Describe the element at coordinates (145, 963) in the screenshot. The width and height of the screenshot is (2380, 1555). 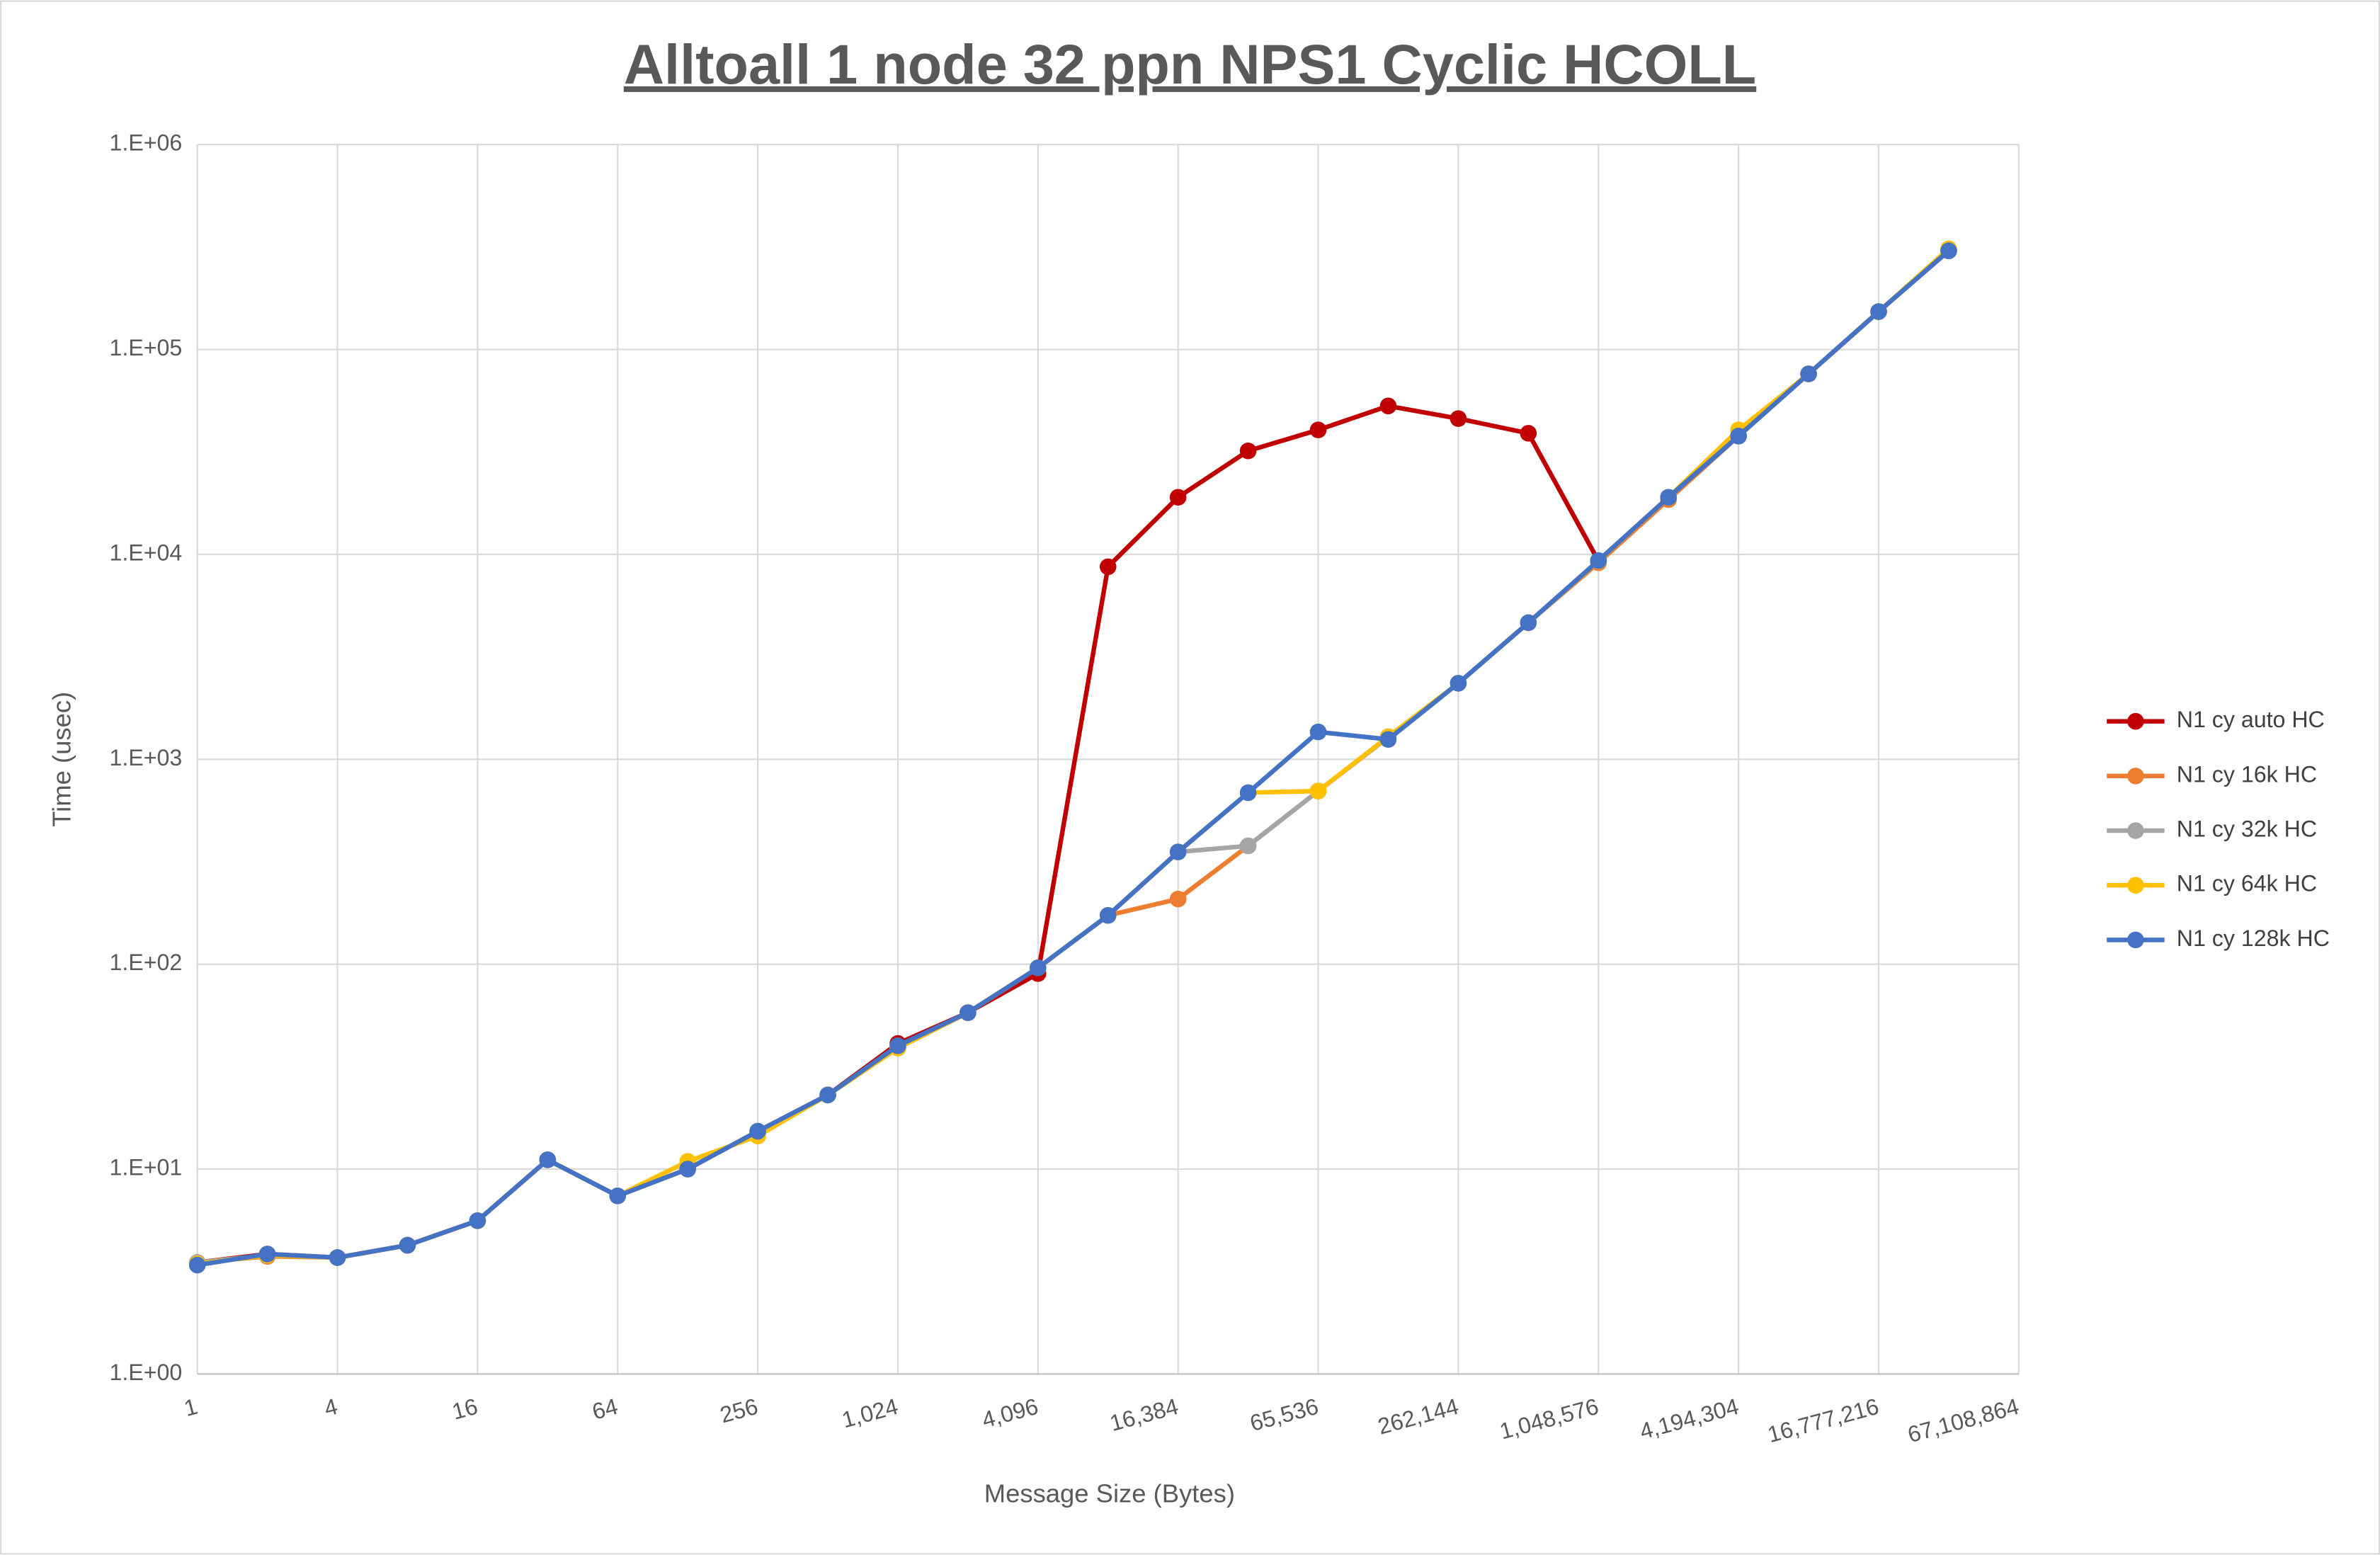
I see `y-tick-label: 1.E+02` at that location.